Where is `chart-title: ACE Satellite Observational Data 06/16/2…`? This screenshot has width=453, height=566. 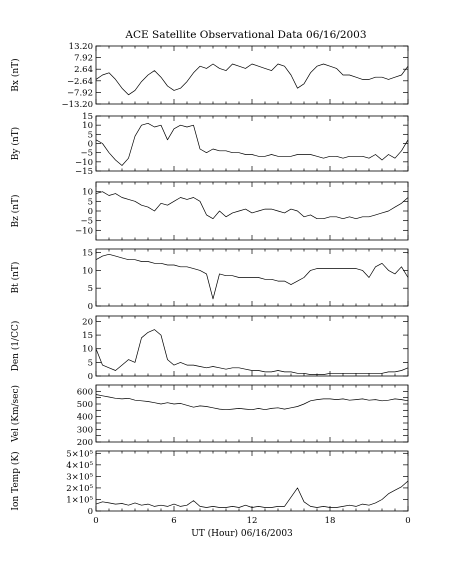
chart-title: ACE Satellite Observational Data 06/16/2… is located at coordinates (245, 35).